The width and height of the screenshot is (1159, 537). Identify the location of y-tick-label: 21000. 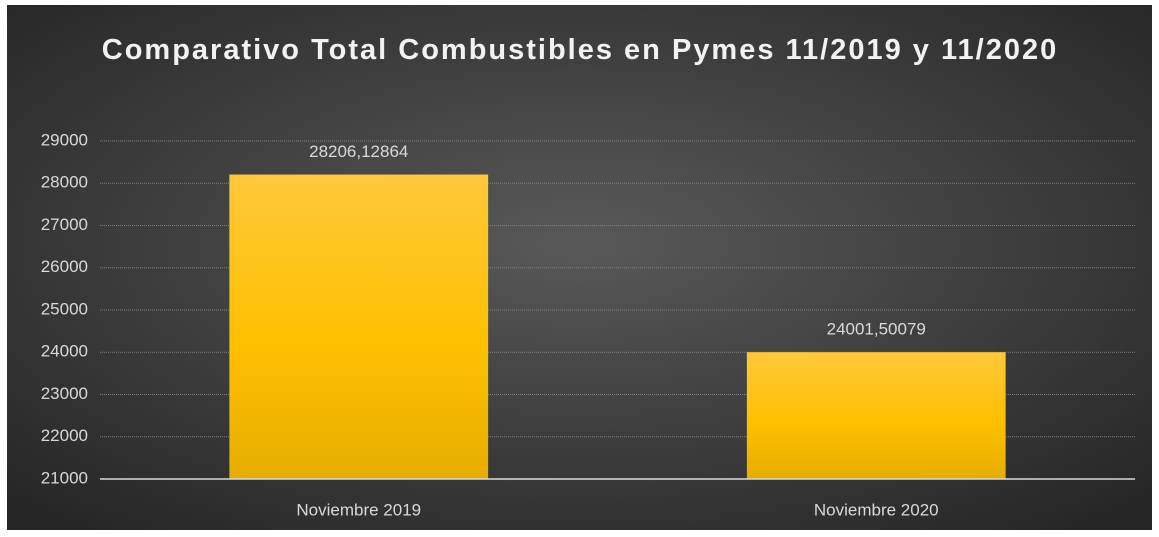
(64, 477).